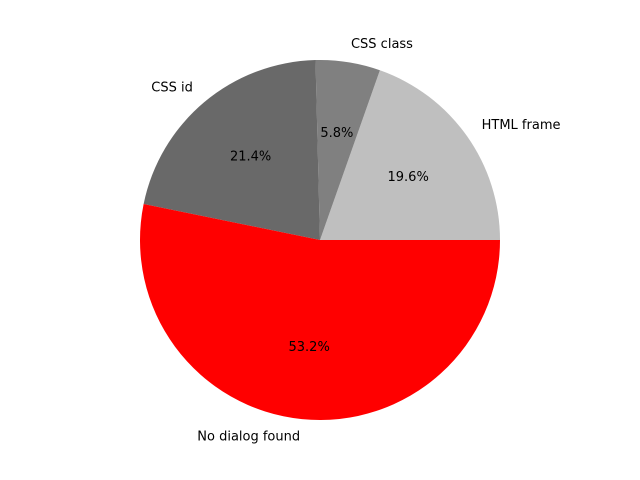  I want to click on pie-slice-html-frame, so click(410, 155).